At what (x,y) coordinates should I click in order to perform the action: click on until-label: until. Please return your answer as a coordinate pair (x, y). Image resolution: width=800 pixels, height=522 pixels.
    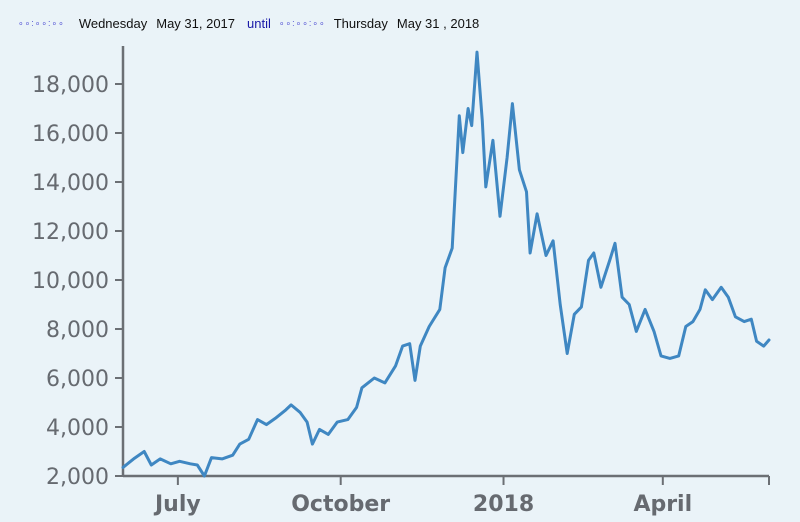
    Looking at the image, I should click on (259, 23).